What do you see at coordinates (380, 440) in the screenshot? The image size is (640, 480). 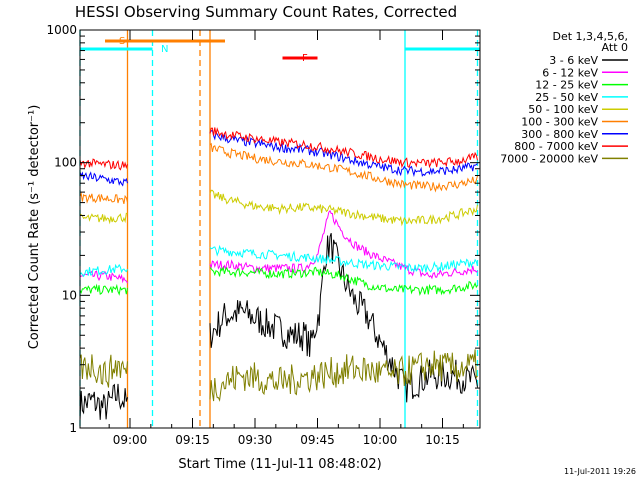 I see `x-tick-label: 10:00` at bounding box center [380, 440].